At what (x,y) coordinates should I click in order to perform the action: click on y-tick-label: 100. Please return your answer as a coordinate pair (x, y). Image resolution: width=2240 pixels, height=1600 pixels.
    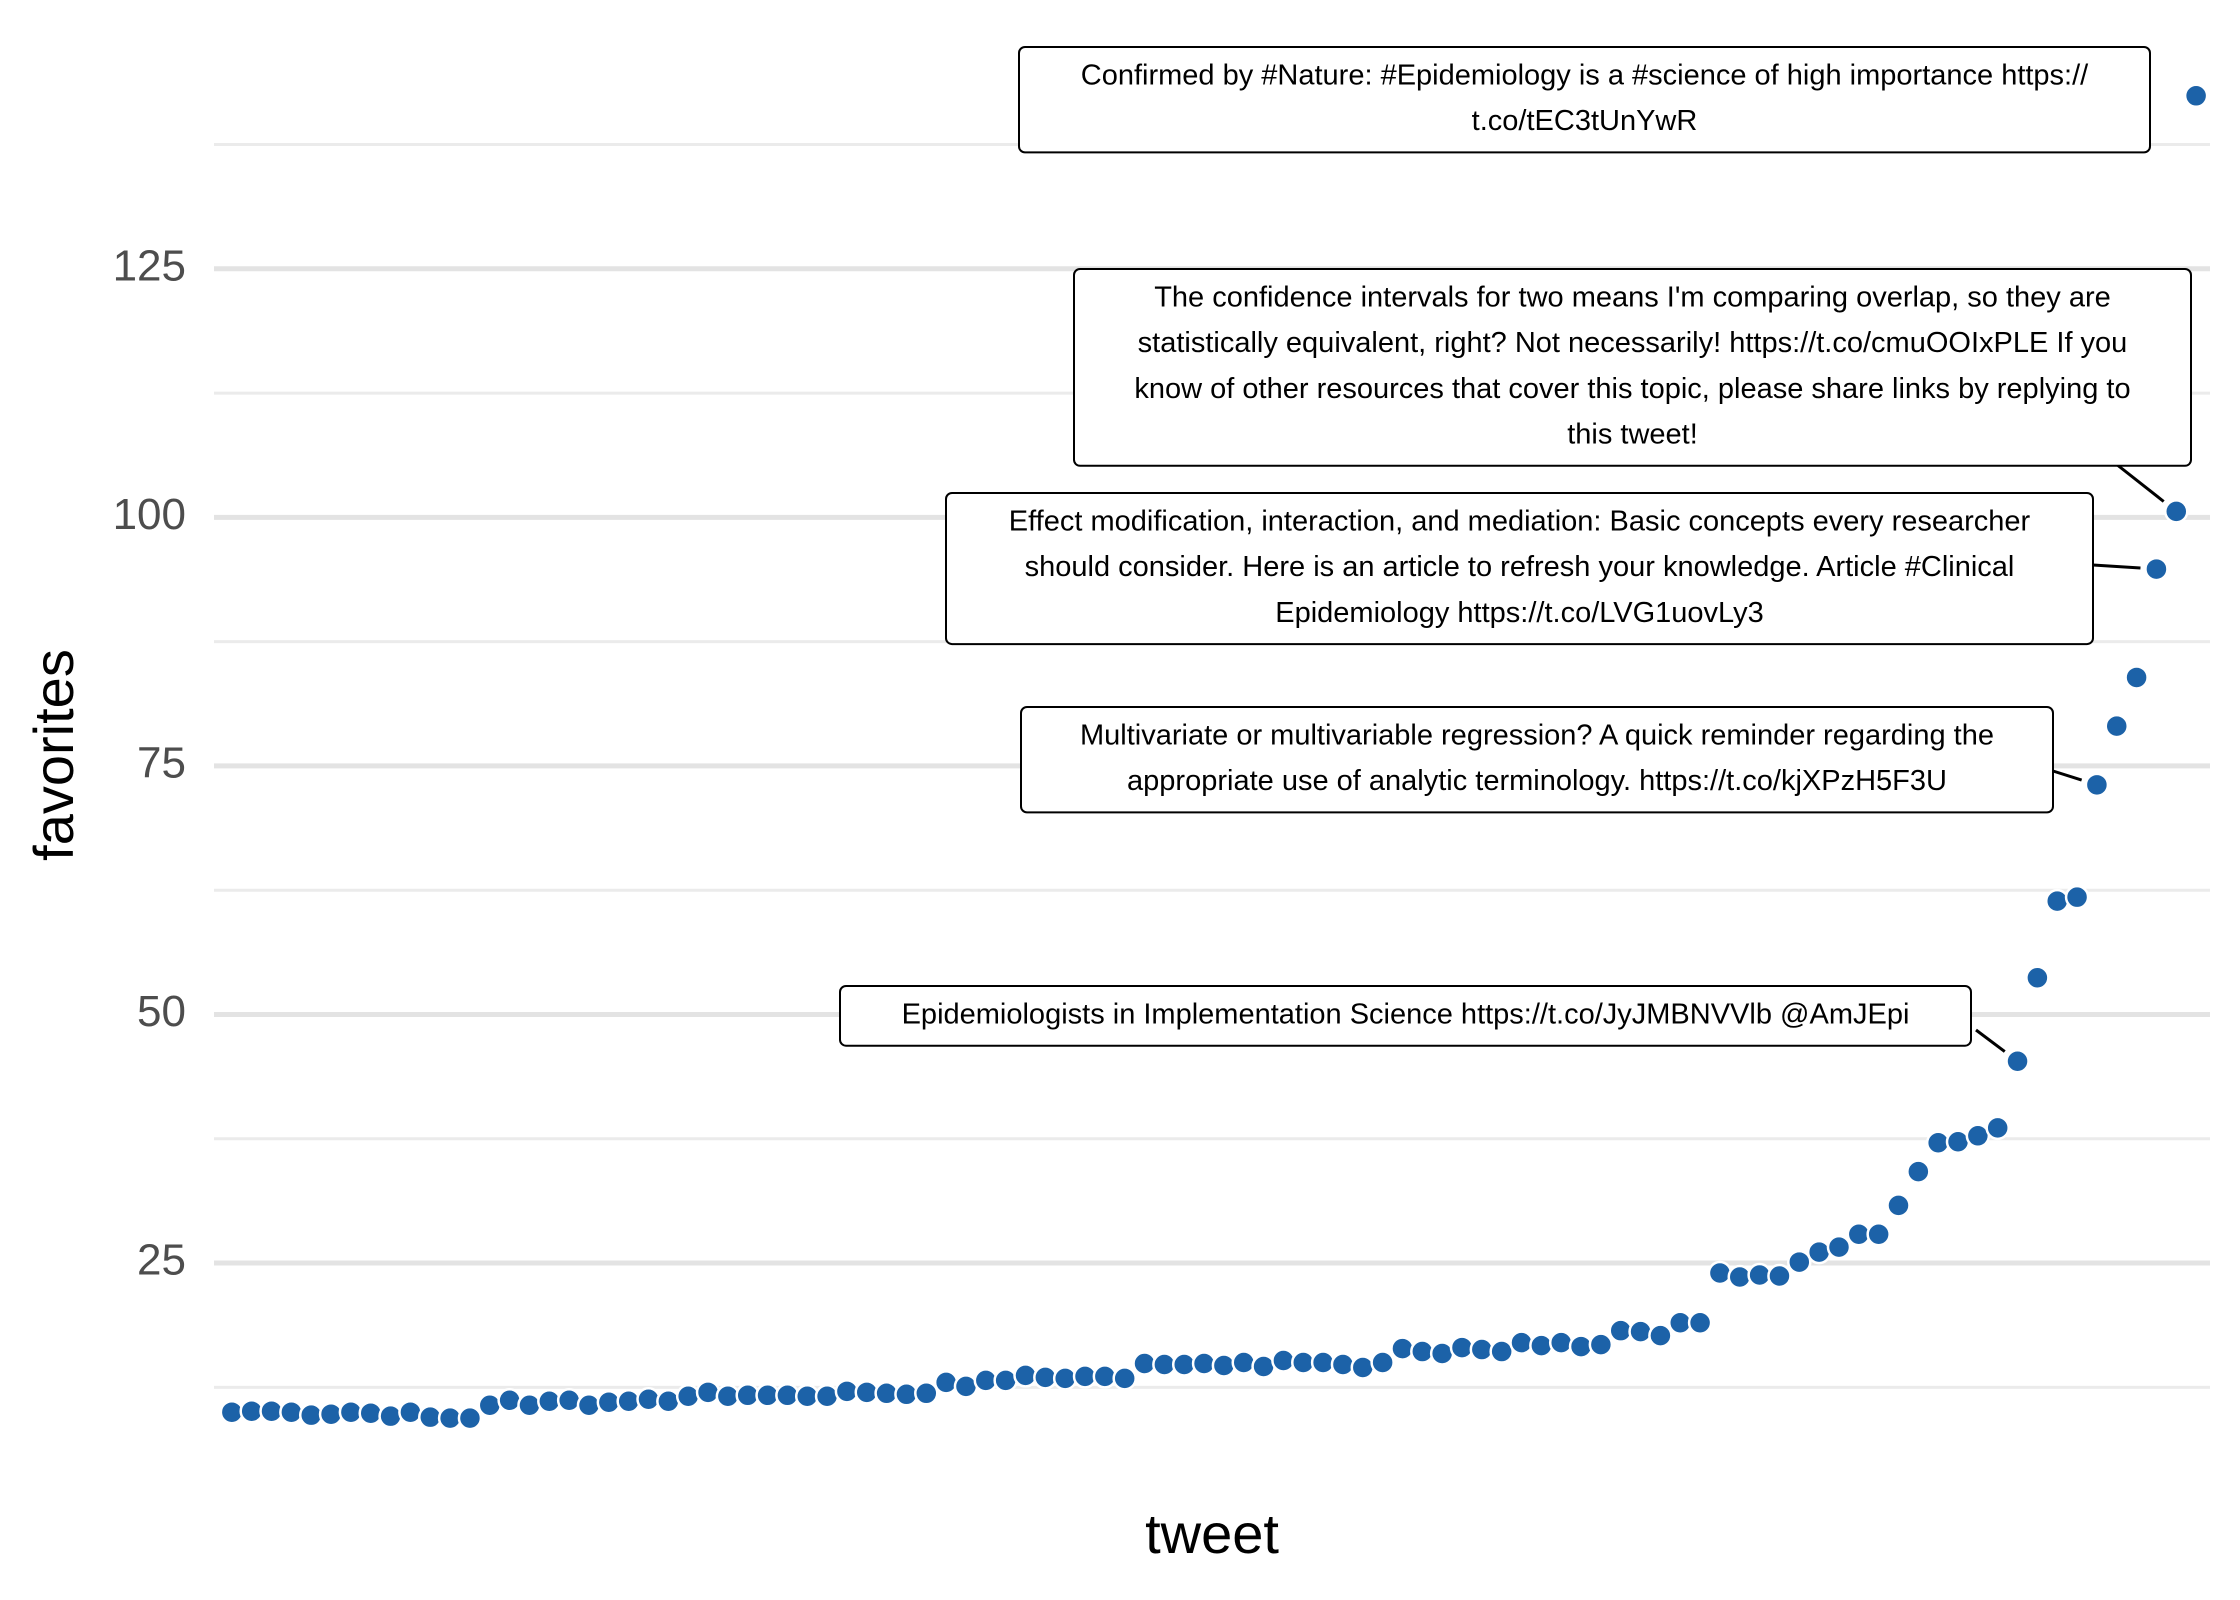
    Looking at the image, I should click on (149, 514).